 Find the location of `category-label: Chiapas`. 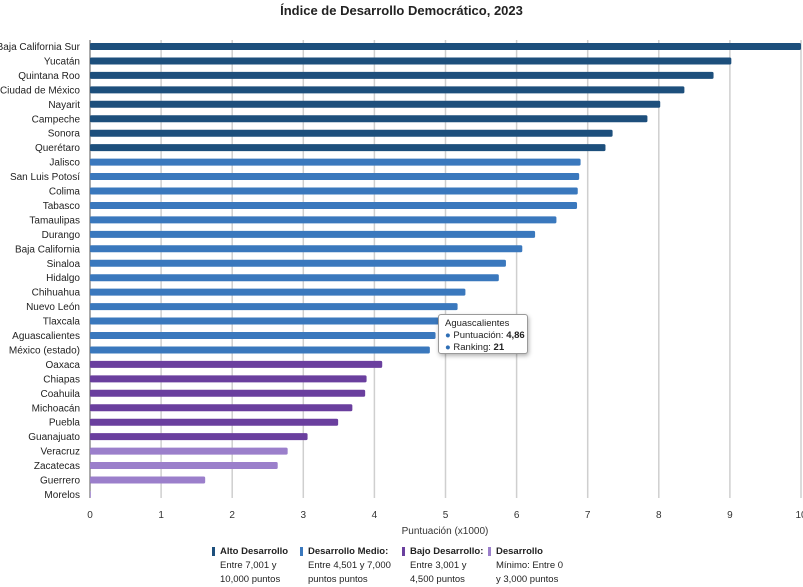

category-label: Chiapas is located at coordinates (61, 379).